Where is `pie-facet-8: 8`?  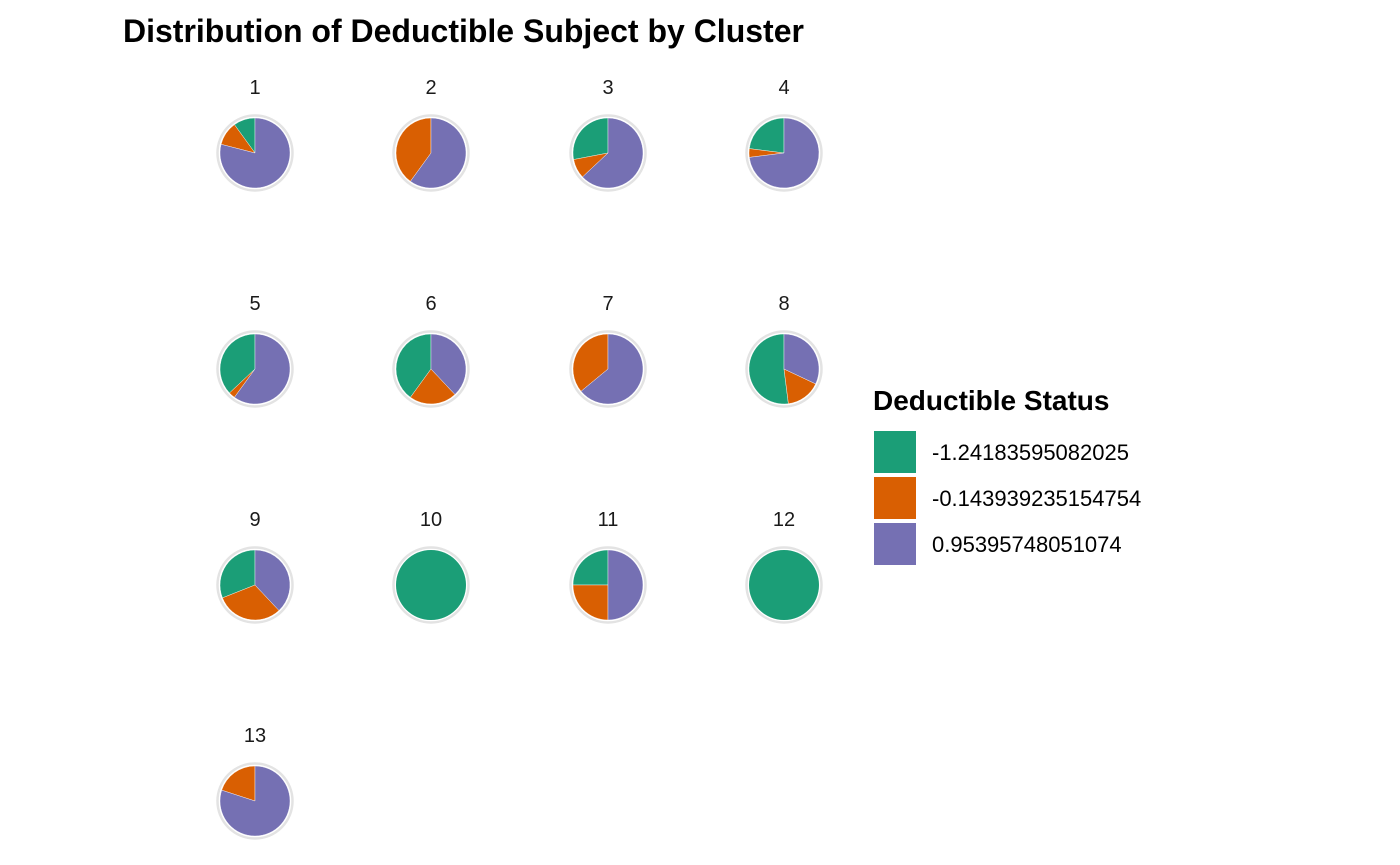
pie-facet-8: 8 is located at coordinates (784, 350).